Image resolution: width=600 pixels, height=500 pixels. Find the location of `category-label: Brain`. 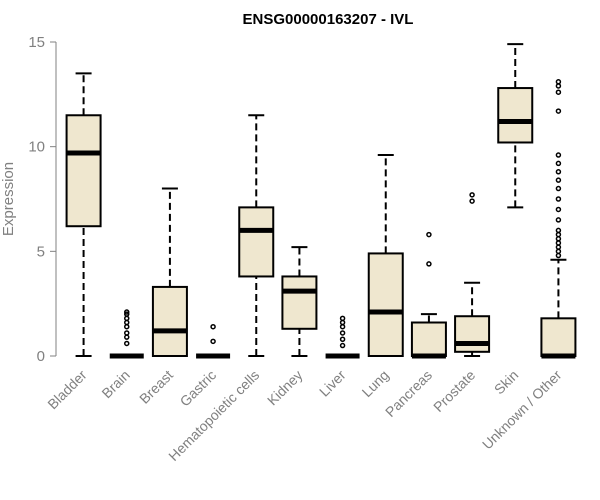

category-label: Brain is located at coordinates (115, 384).